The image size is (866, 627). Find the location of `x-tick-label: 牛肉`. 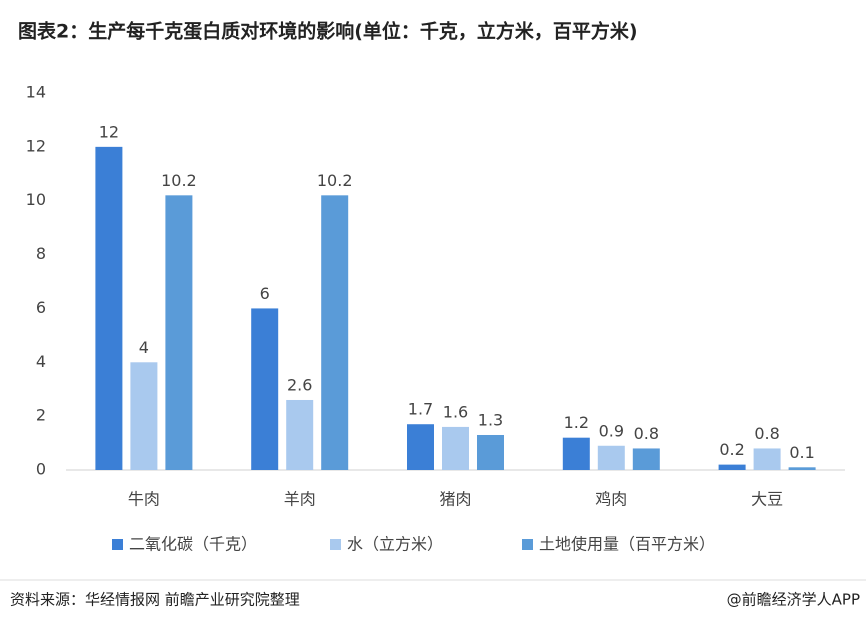

x-tick-label: 牛肉 is located at coordinates (144, 499).